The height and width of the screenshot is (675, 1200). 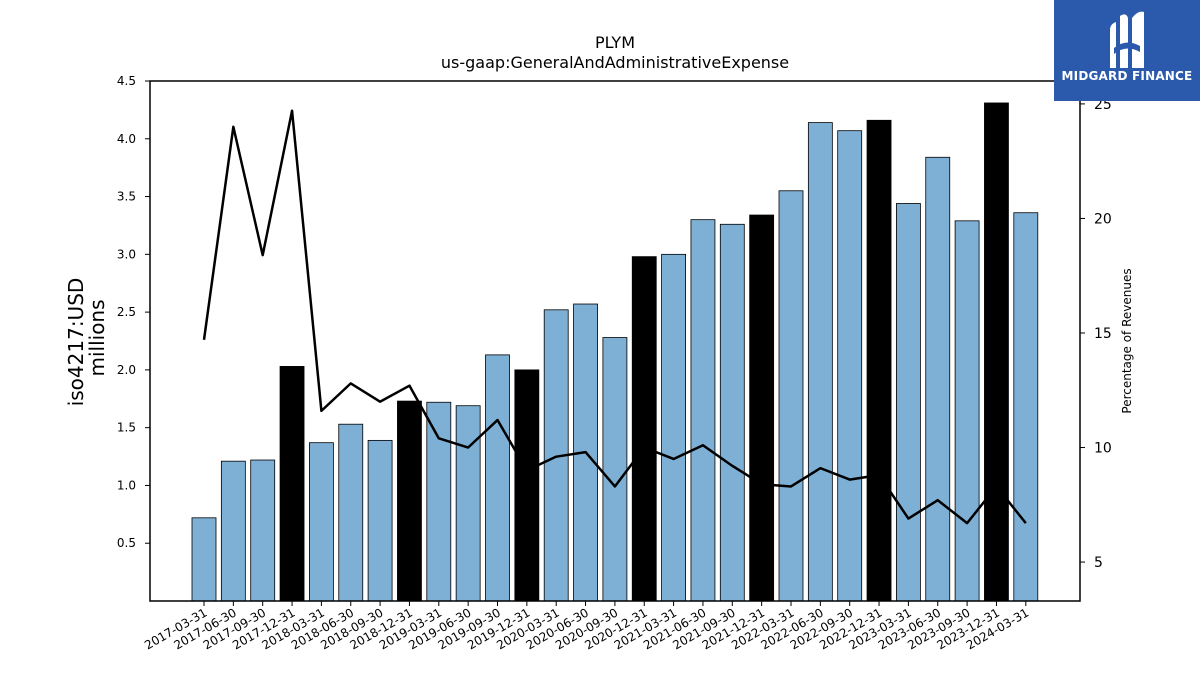 I want to click on y-tick-label: 4.5, so click(x=126, y=81).